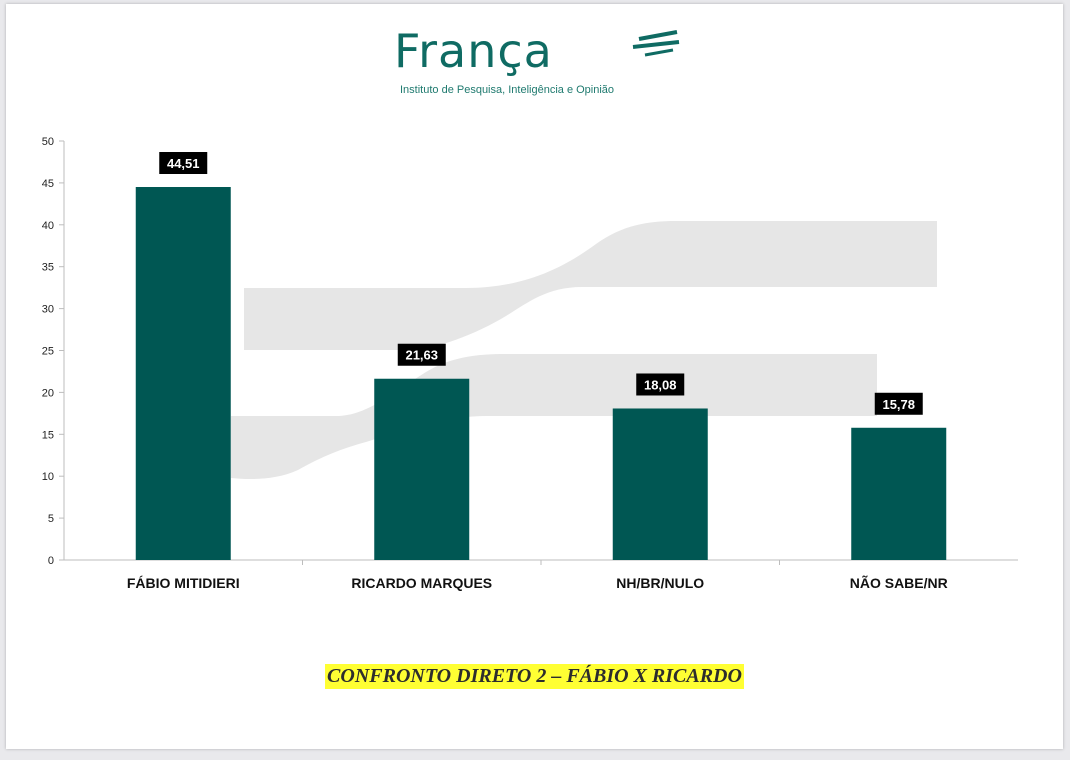 This screenshot has width=1070, height=760. Describe the element at coordinates (660, 583) in the screenshot. I see `category-label: NH/BR/NULO` at that location.